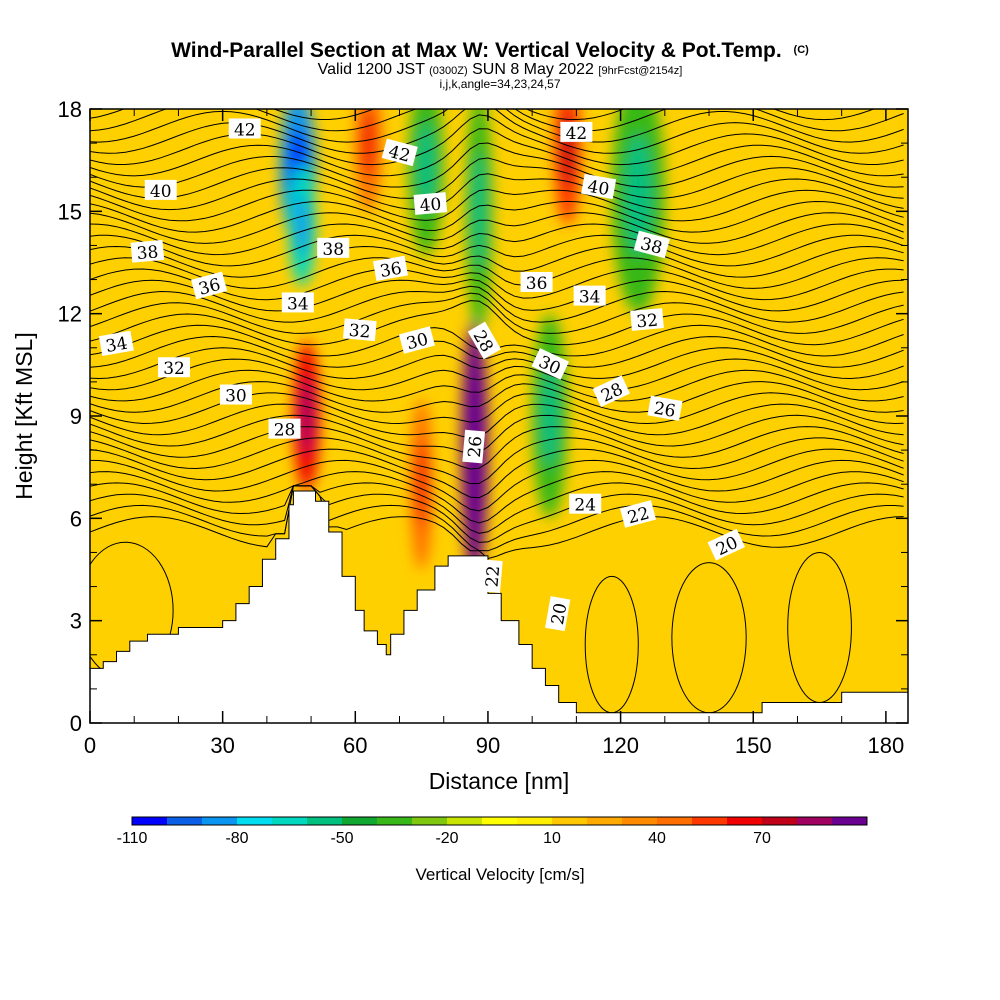  I want to click on svg-text: 42, so click(577, 134).